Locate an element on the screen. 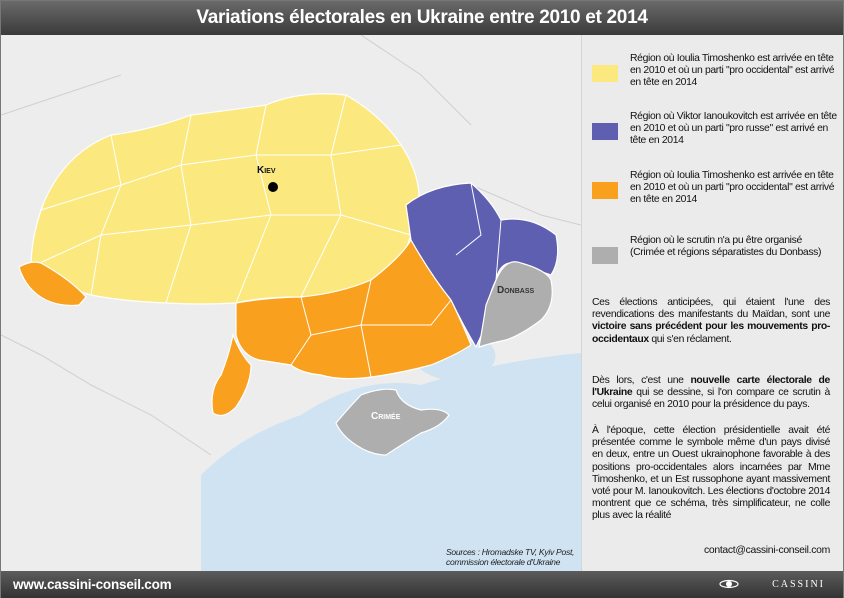  region-grey-crimea is located at coordinates (392, 422).